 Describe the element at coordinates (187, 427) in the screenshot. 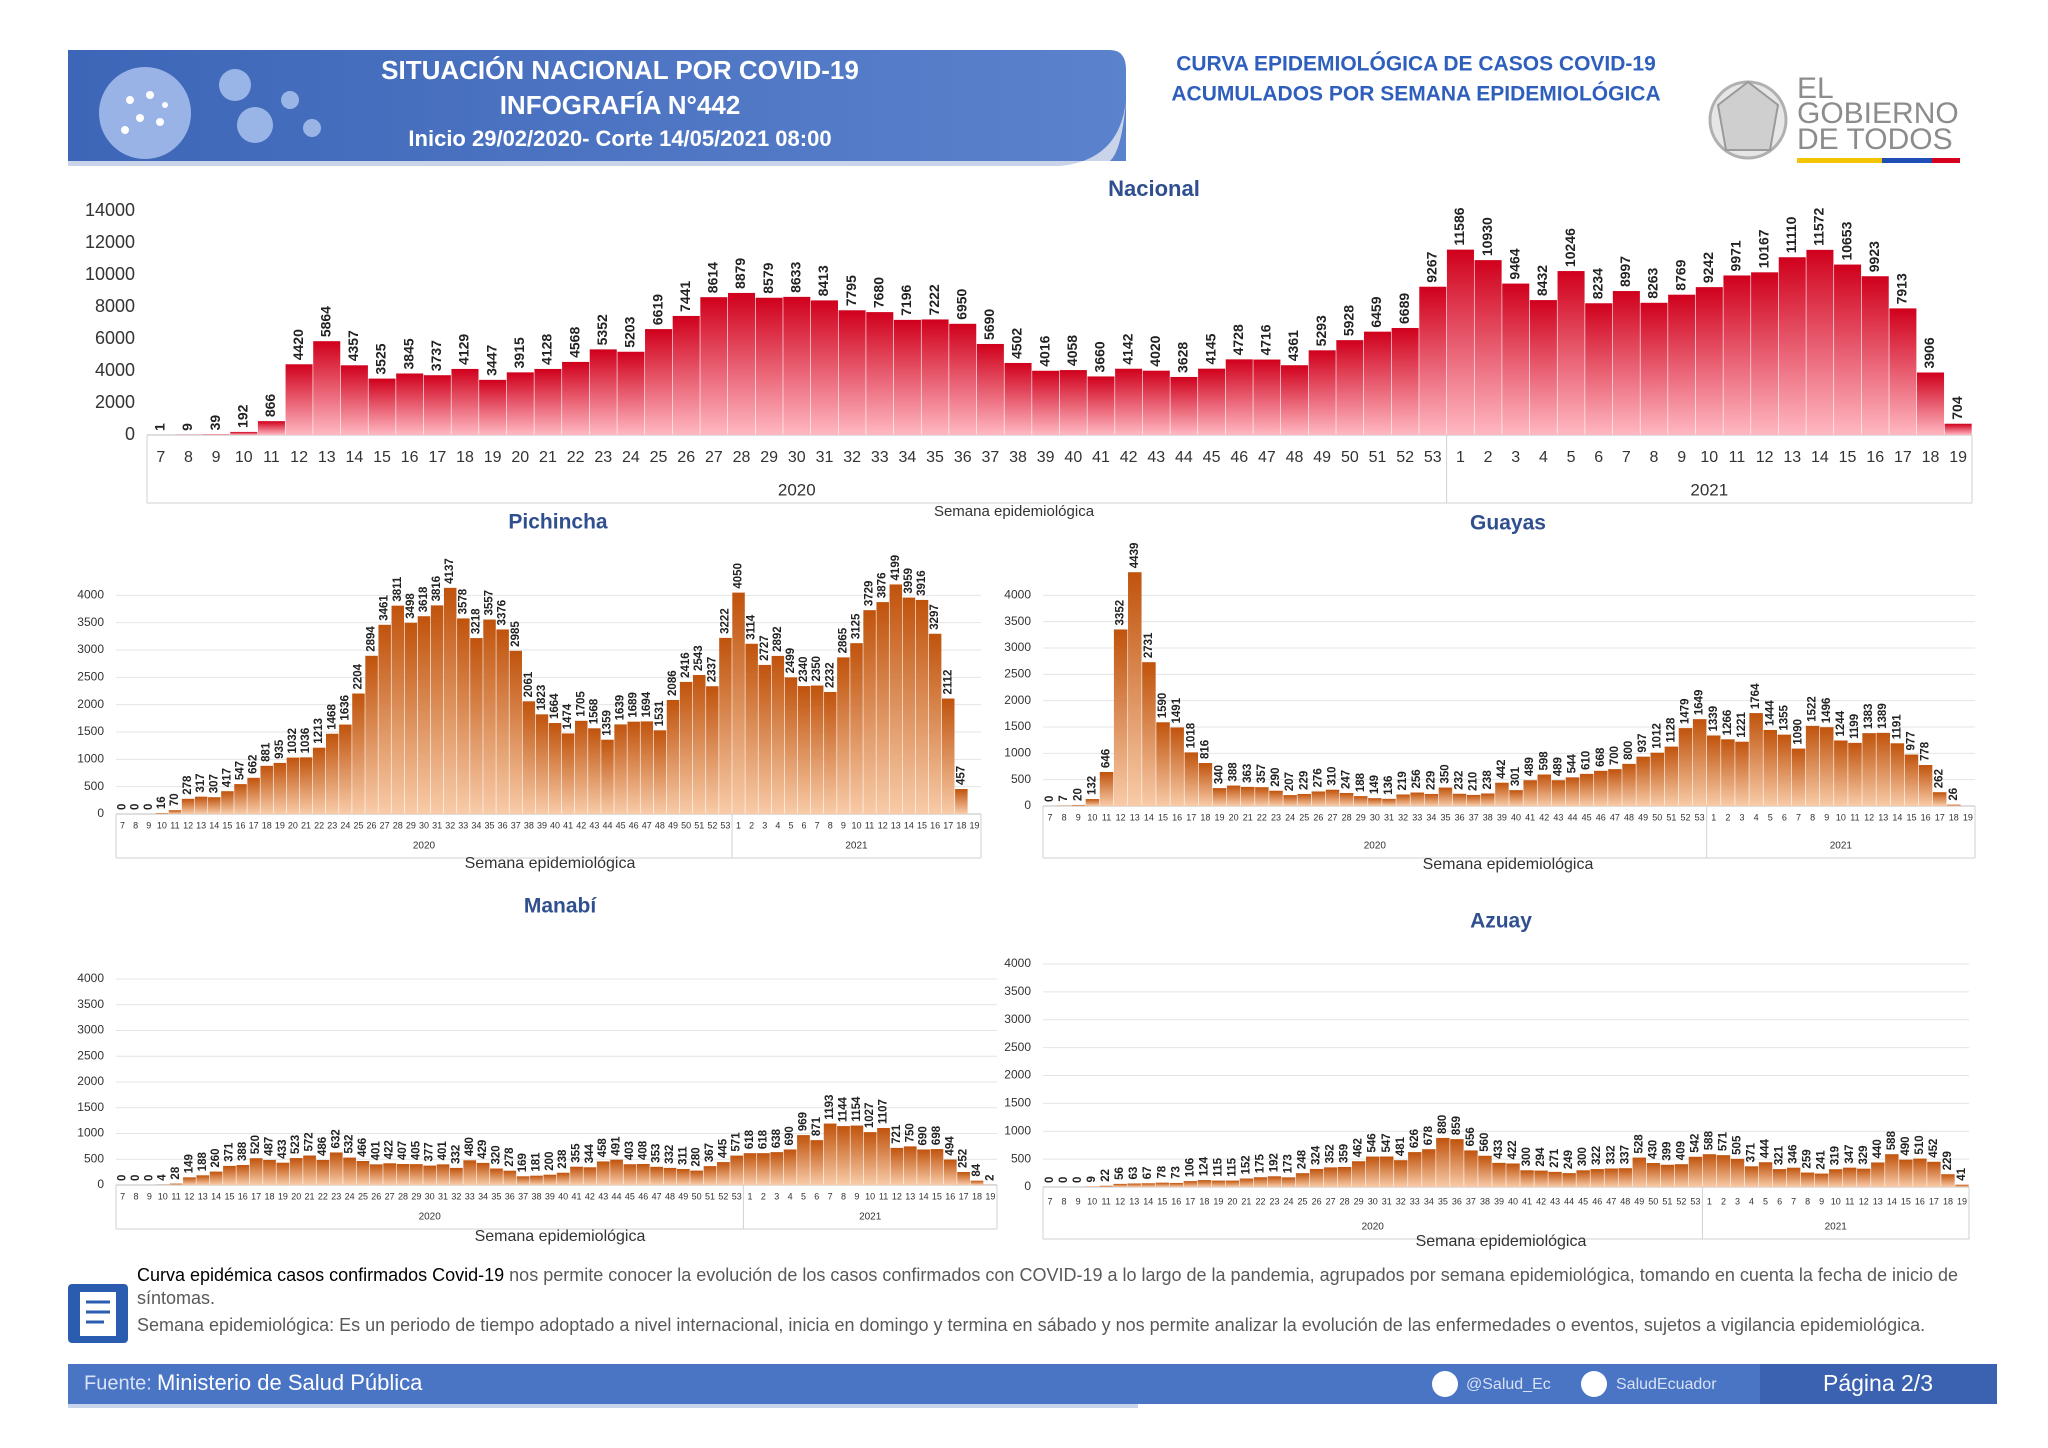

I see `value-label: 9` at that location.